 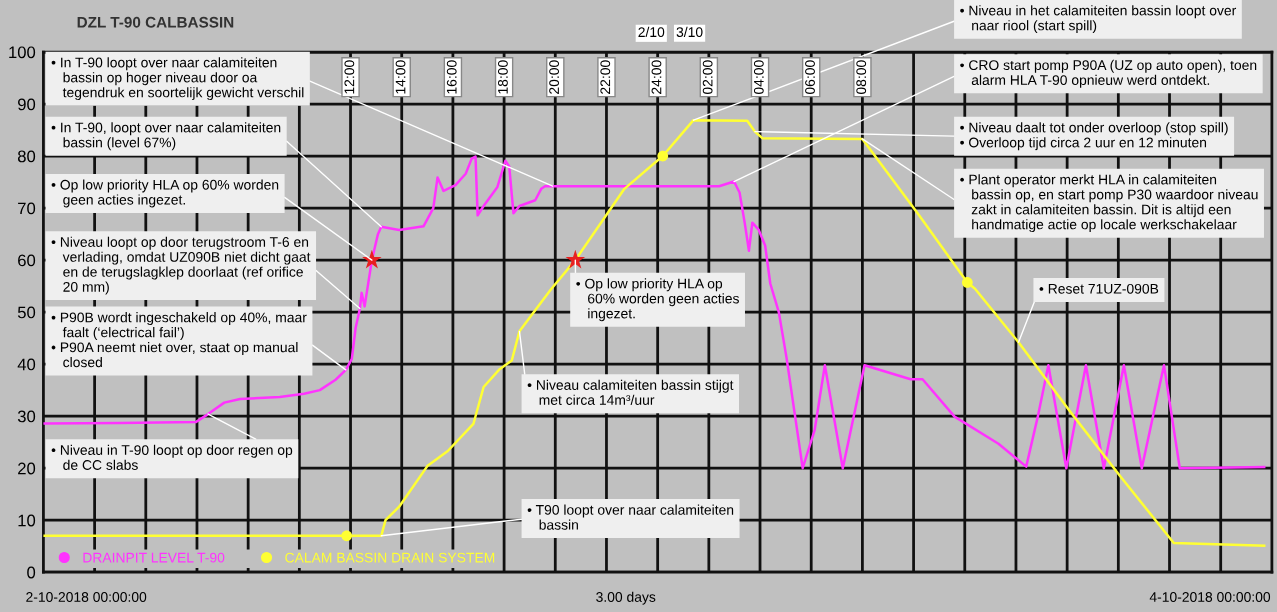 What do you see at coordinates (451, 77) in the screenshot?
I see `x-tick-label: 16:00` at bounding box center [451, 77].